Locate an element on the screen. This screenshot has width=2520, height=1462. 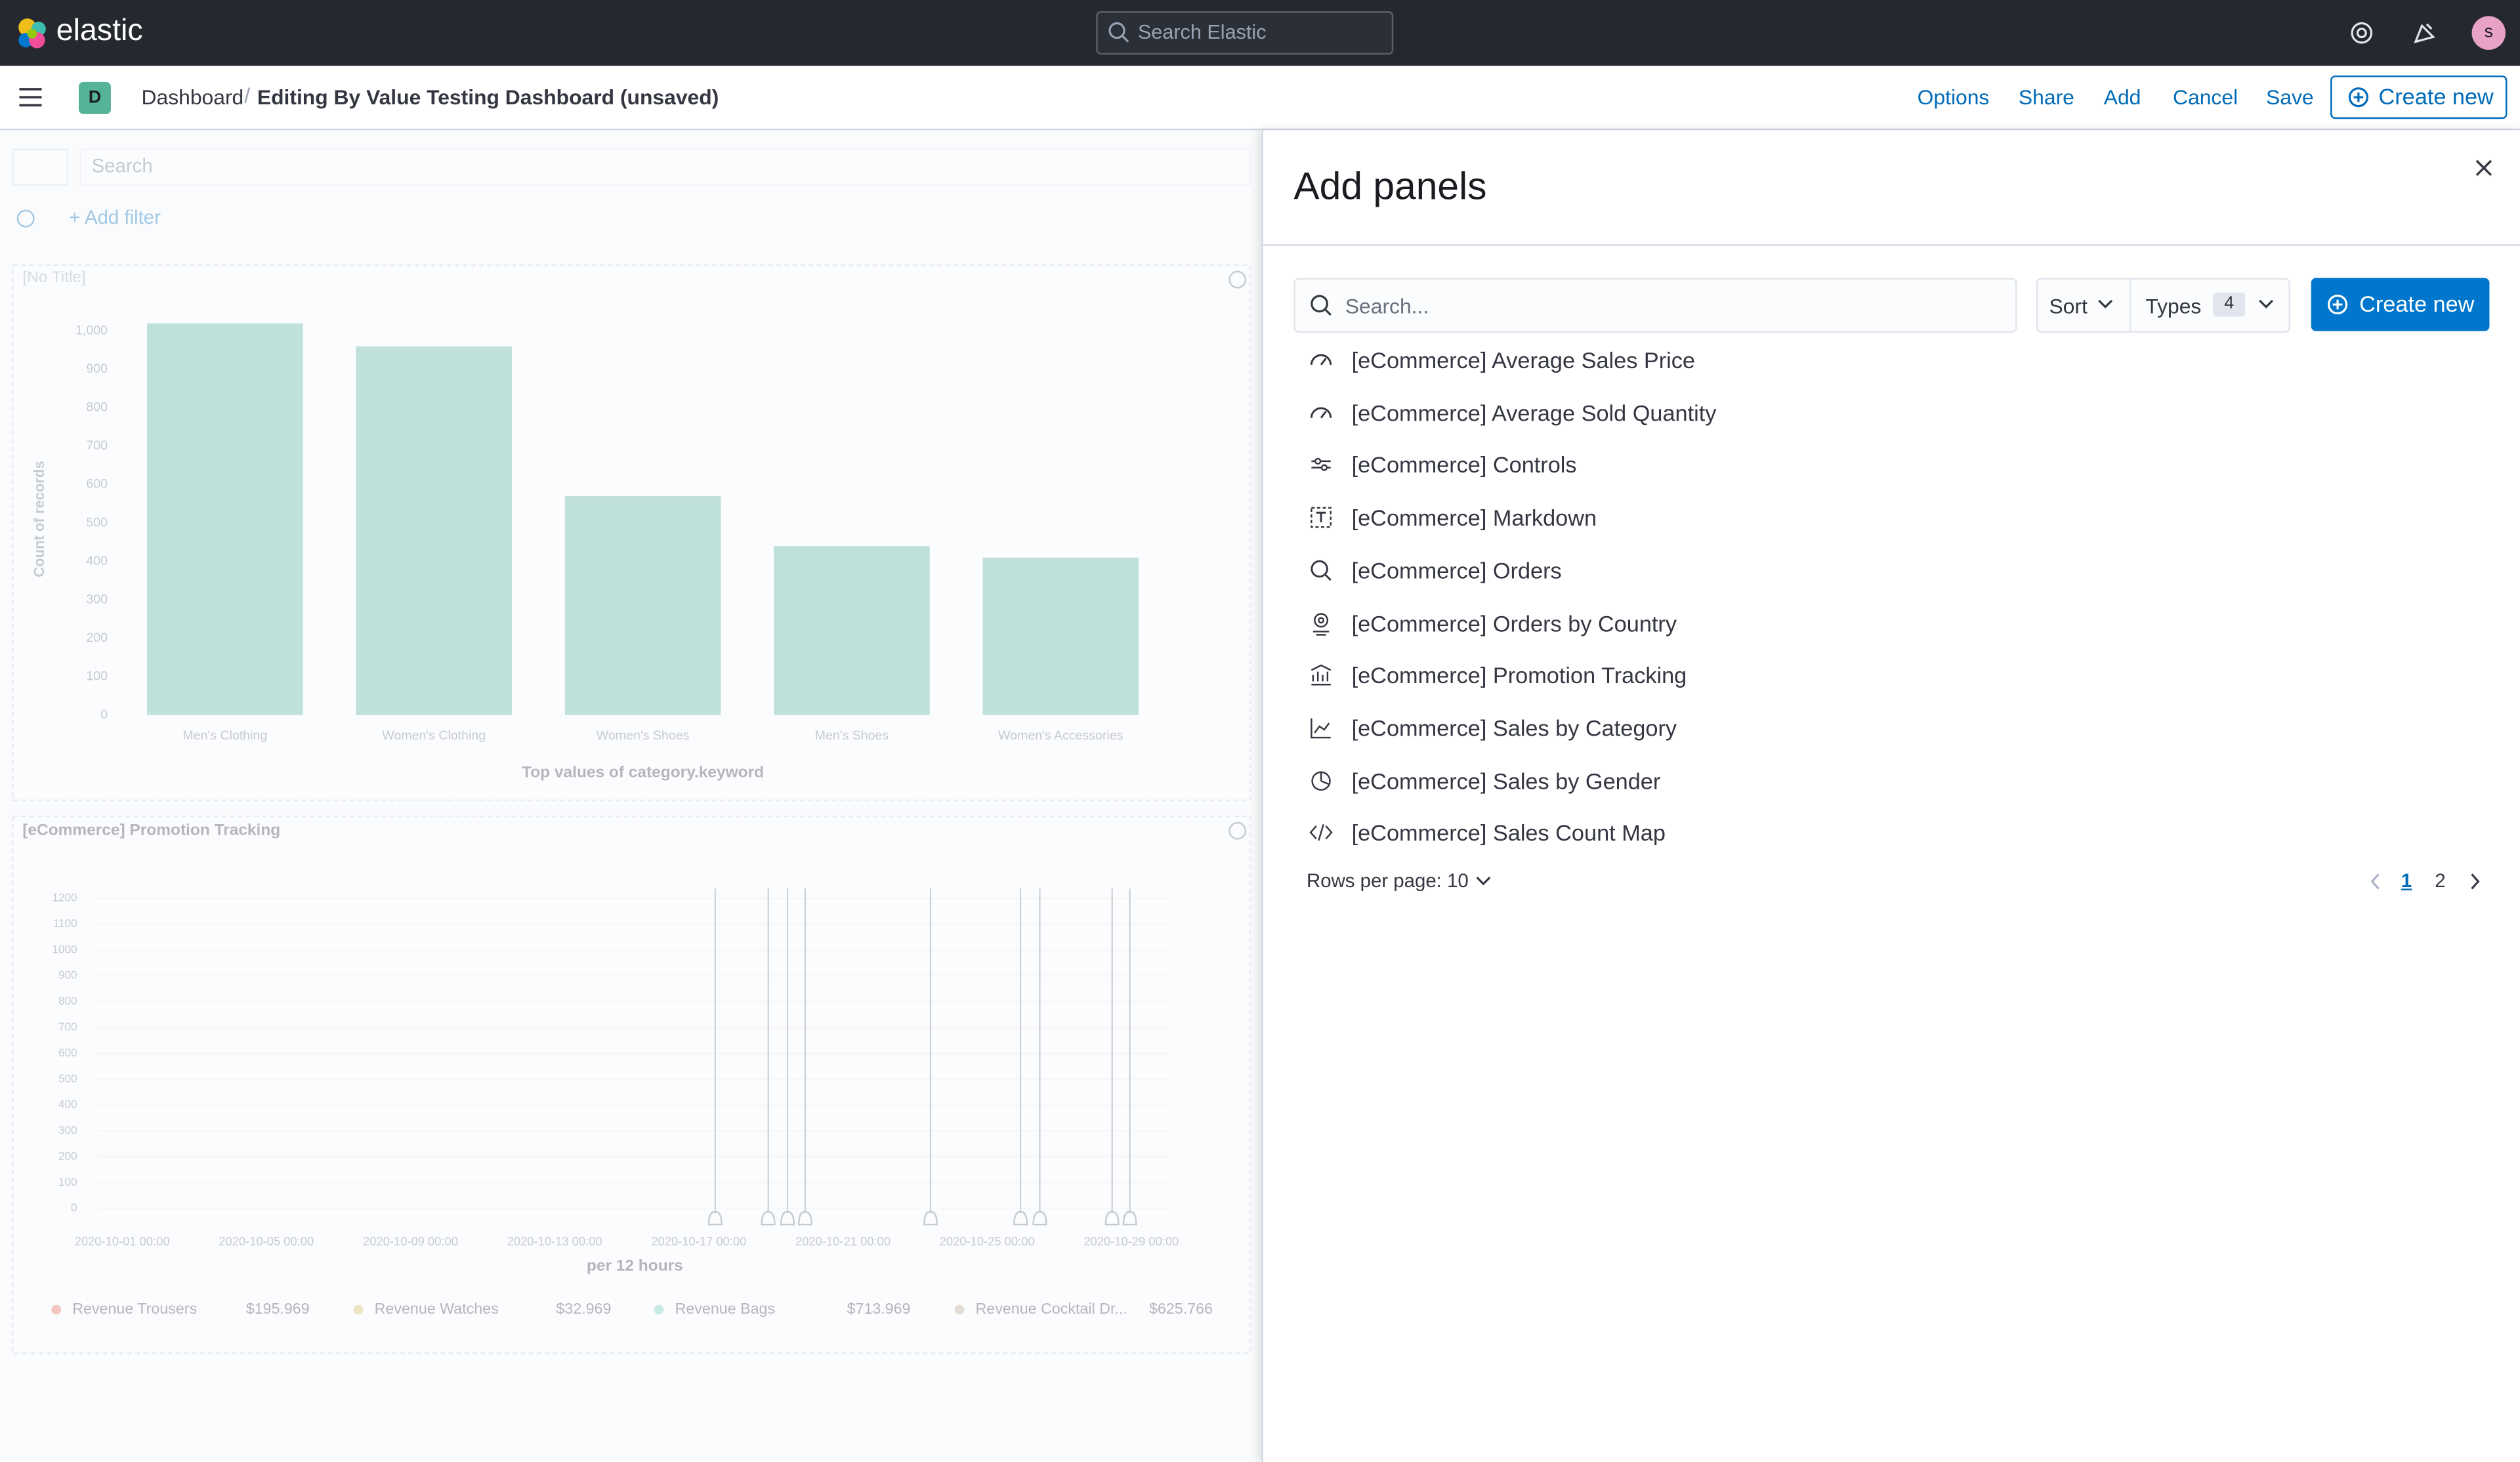
news-icon is located at coordinates (2424, 33).